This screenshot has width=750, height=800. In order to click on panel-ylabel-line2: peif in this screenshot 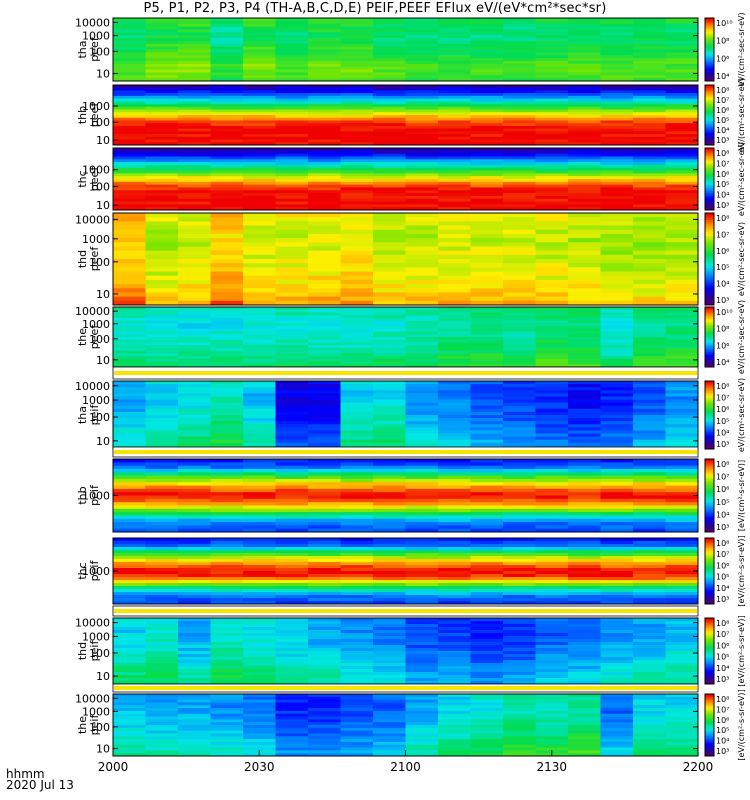, I will do `click(94, 725)`.